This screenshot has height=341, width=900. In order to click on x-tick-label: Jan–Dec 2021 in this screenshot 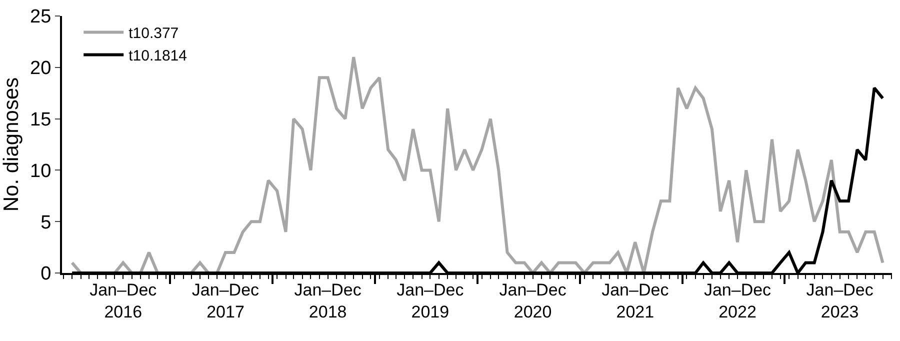, I will do `click(636, 301)`.